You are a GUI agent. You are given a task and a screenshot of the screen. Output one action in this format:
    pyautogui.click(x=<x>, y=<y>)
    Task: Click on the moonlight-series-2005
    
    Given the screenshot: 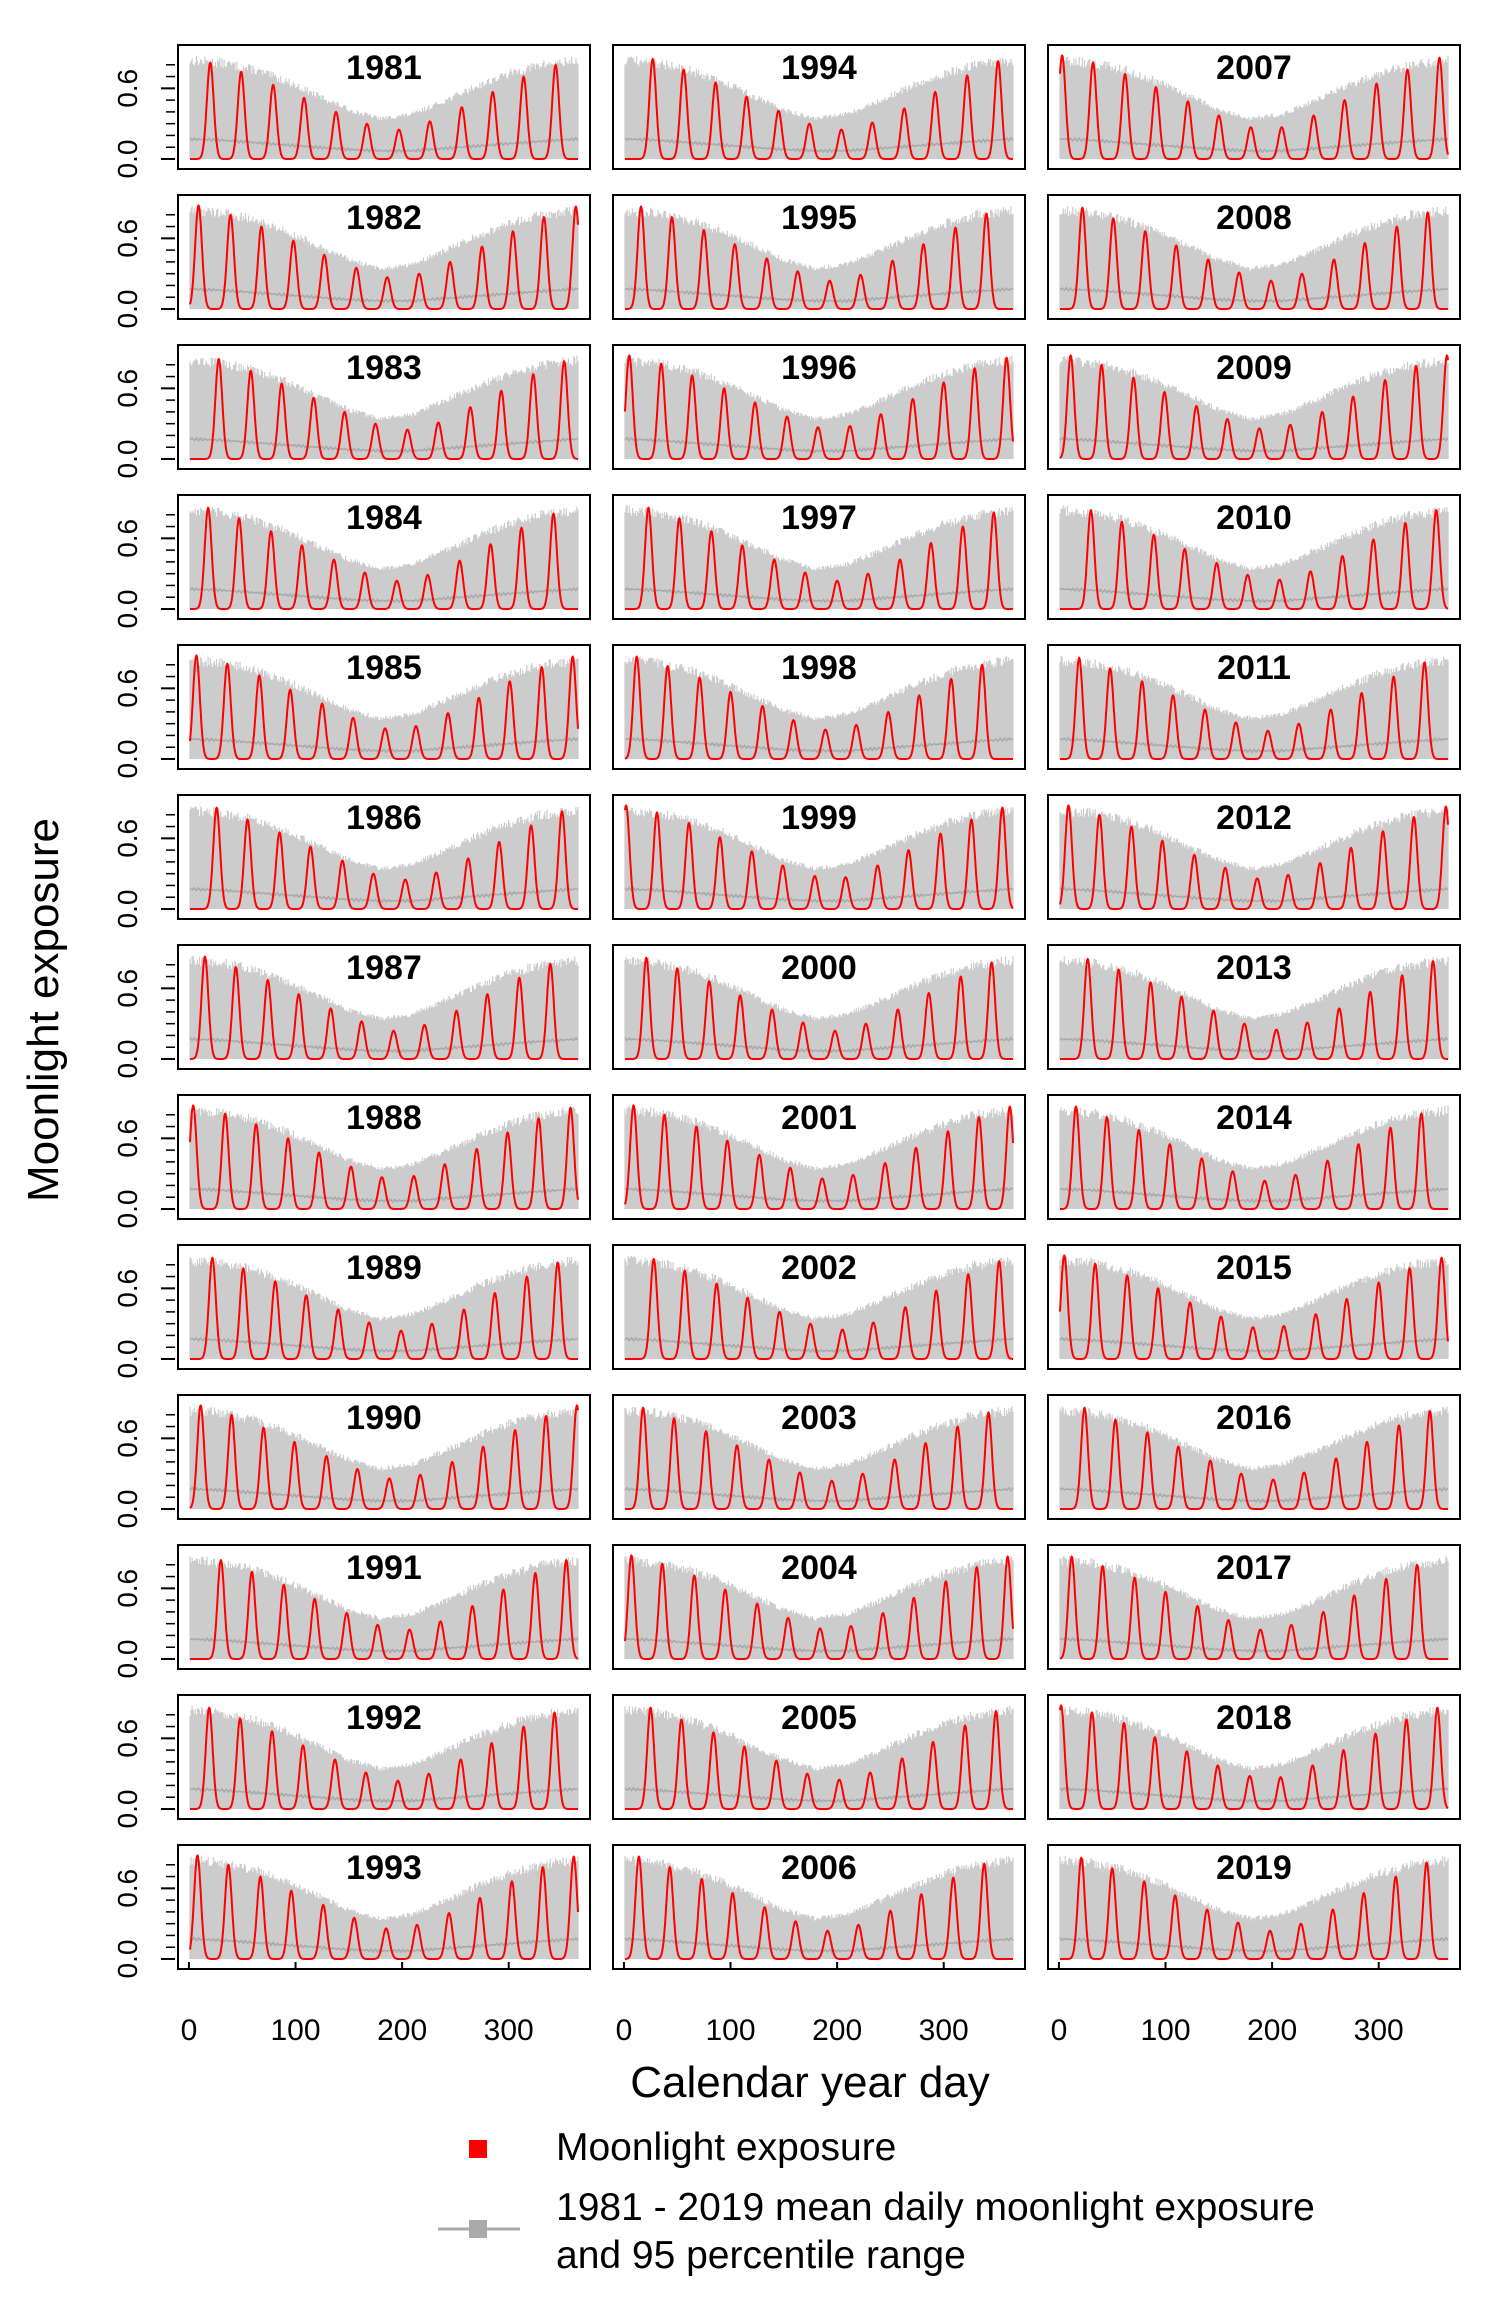 What is the action you would take?
    pyautogui.click(x=819, y=1758)
    